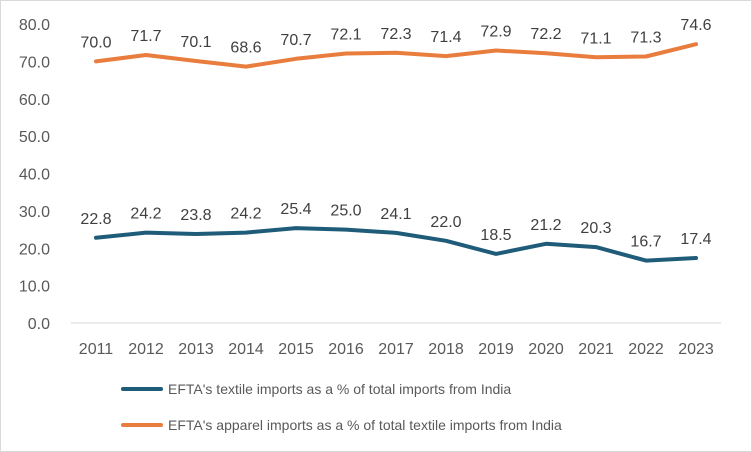  I want to click on x-tick-label: 2016, so click(346, 349).